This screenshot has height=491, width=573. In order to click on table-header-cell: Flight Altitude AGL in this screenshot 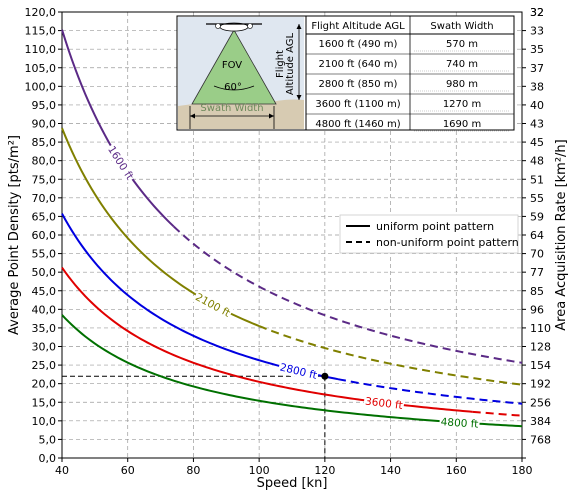, I will do `click(358, 26)`.